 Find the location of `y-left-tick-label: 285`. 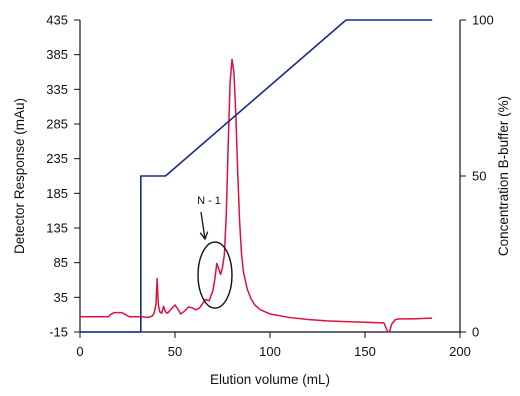

y-left-tick-label: 285 is located at coordinates (57, 124).